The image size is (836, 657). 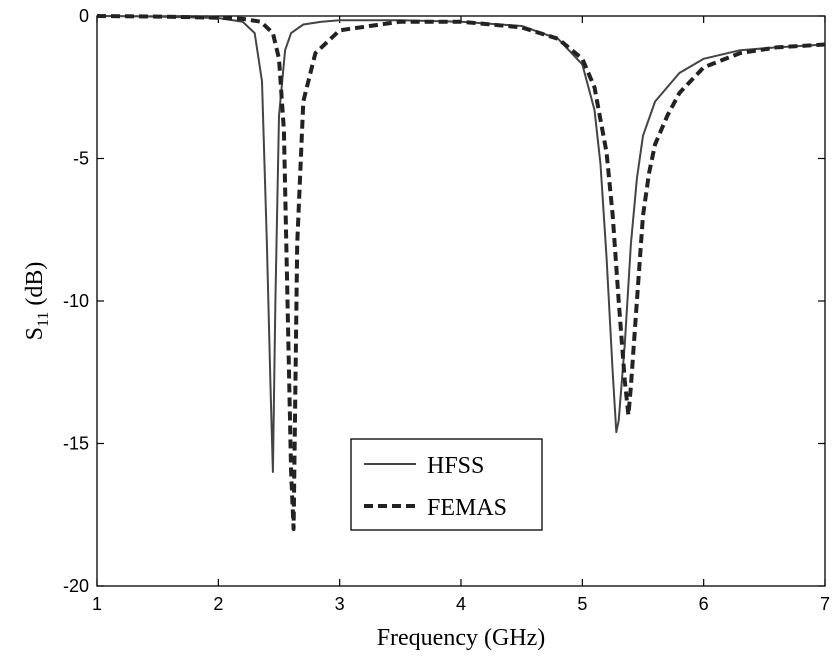 What do you see at coordinates (84, 16) in the screenshot?
I see `y-tick-label: 0` at bounding box center [84, 16].